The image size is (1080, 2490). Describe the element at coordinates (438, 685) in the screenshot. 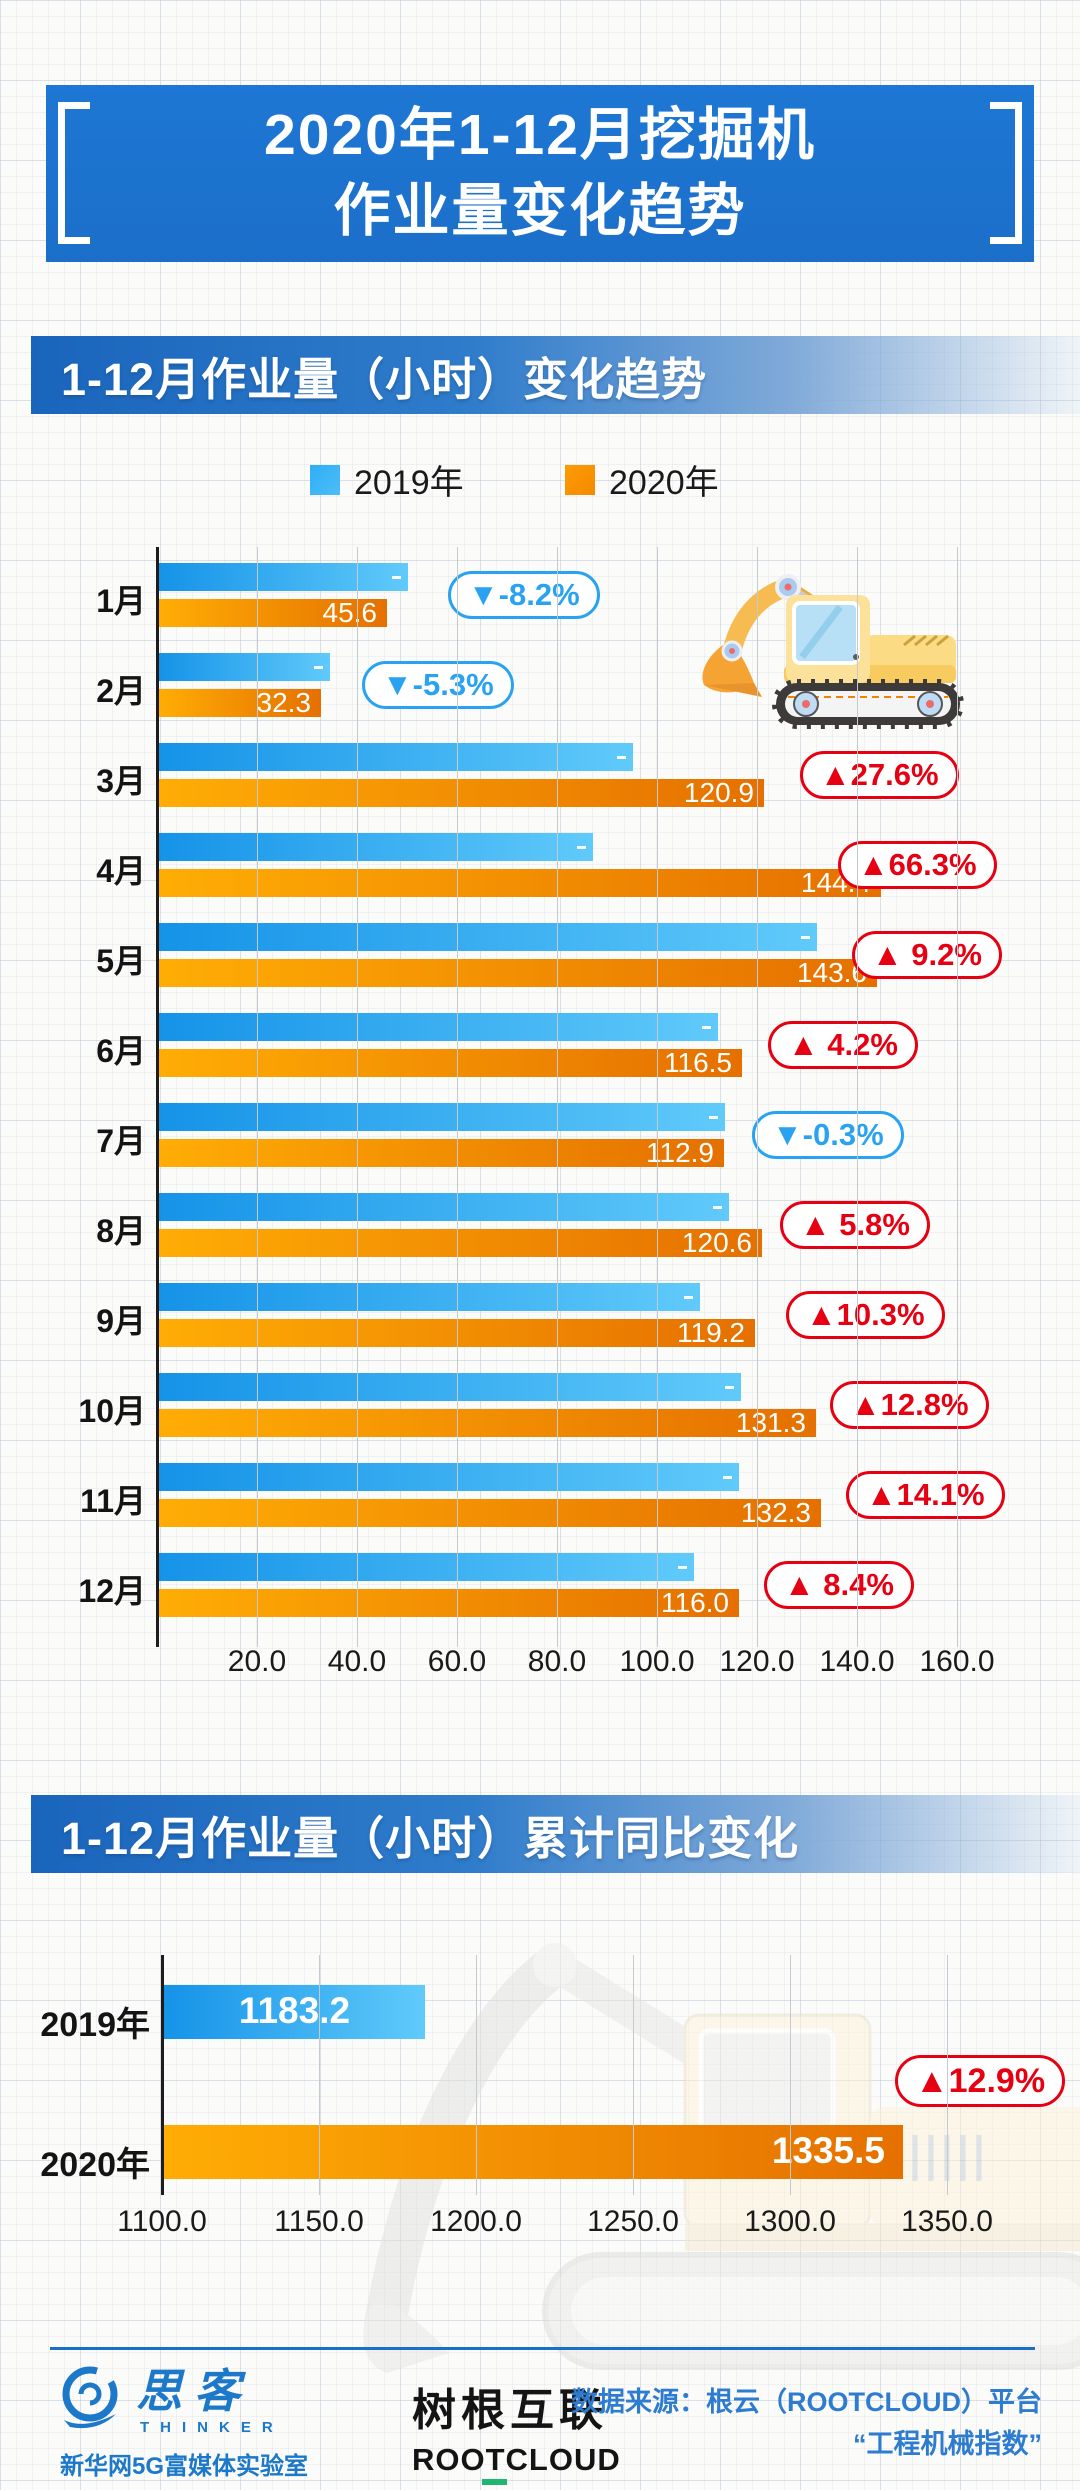

I see `yoy-badge: ▼-5.3%` at that location.